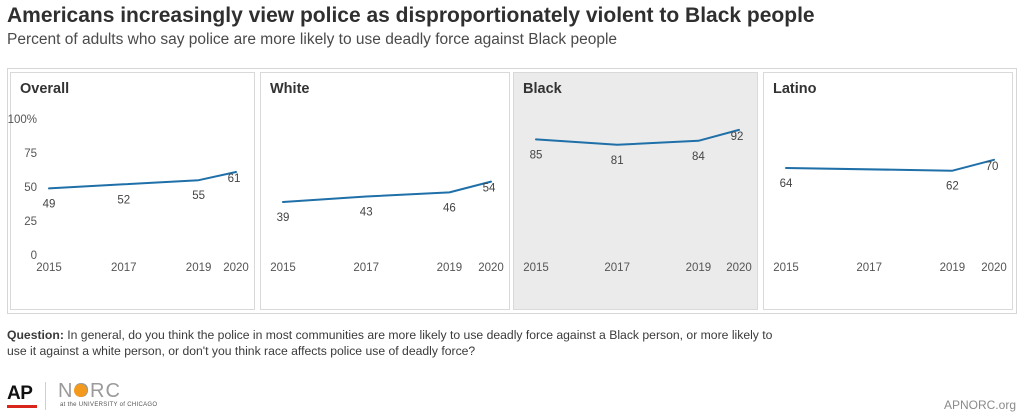 Image resolution: width=1024 pixels, height=419 pixels. What do you see at coordinates (35, 335) in the screenshot?
I see `question-label: Question:` at bounding box center [35, 335].